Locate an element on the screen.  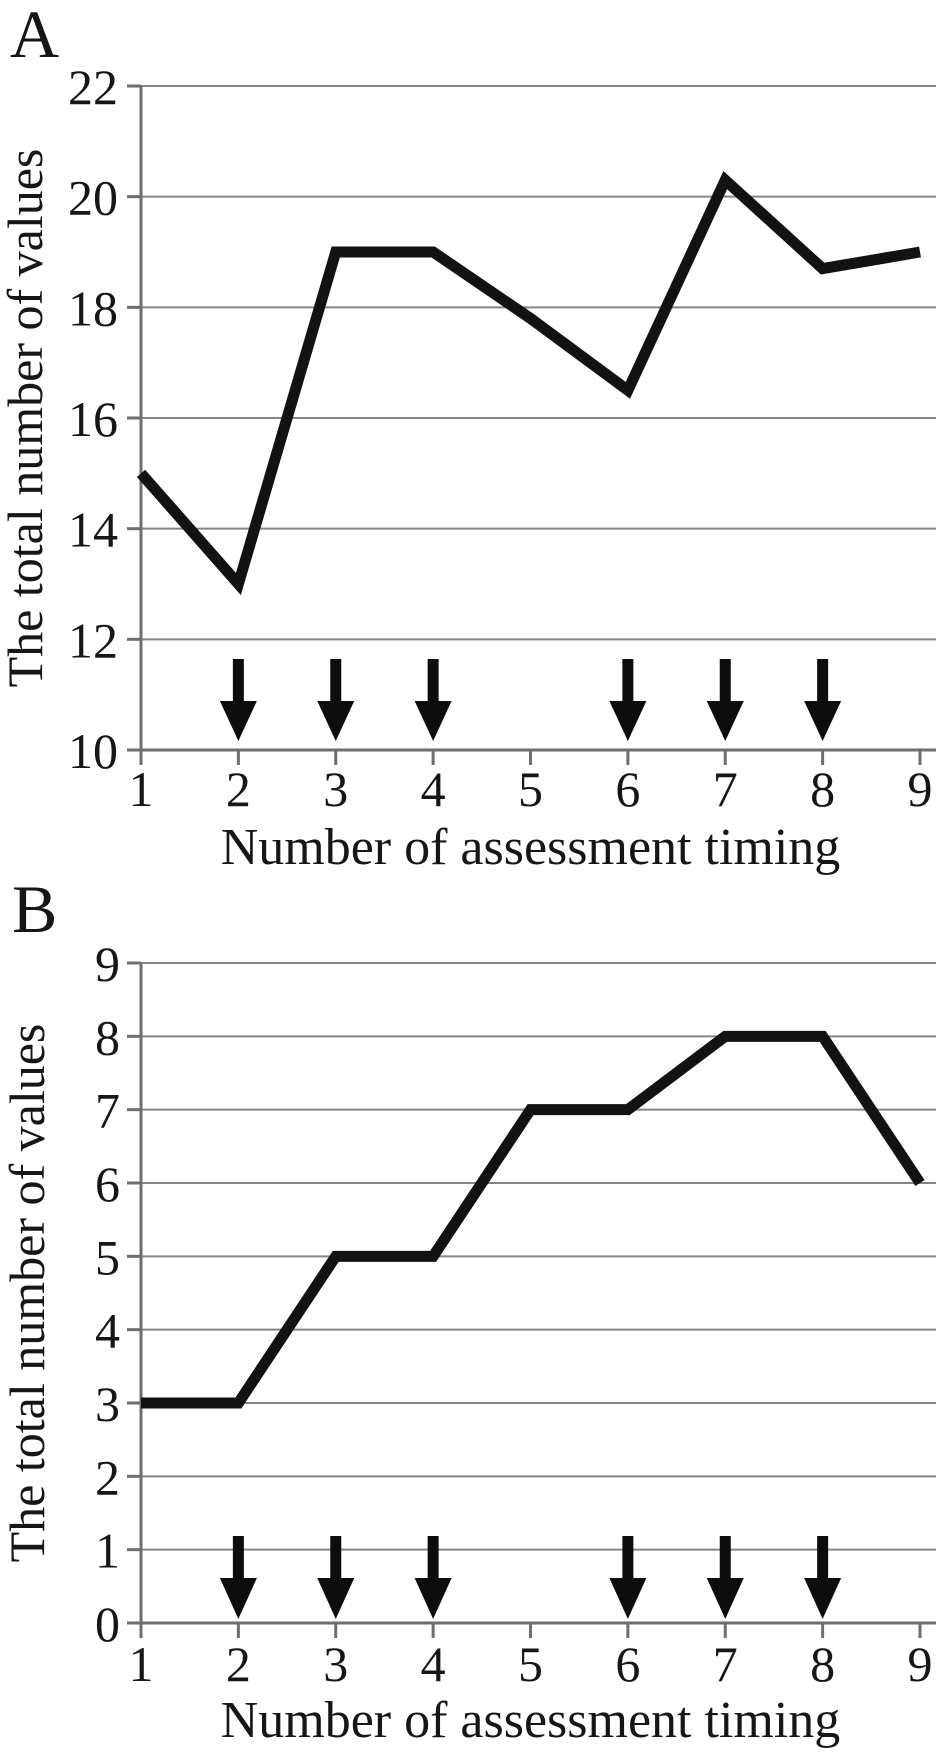
y-tick-label: 22 is located at coordinates (93, 87).